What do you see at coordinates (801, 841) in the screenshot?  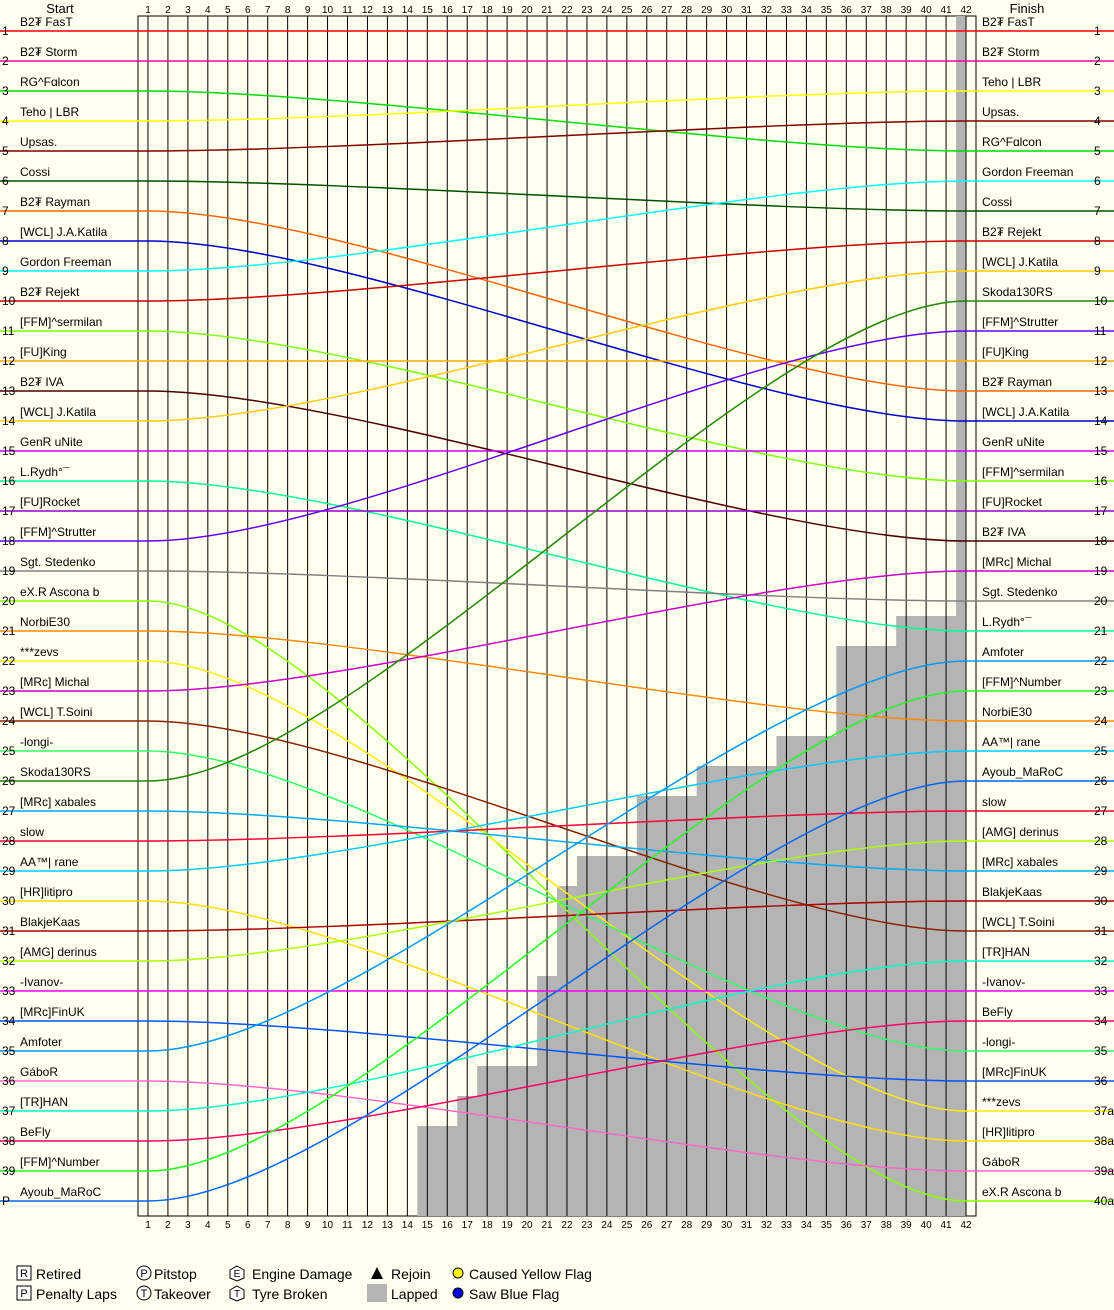 I see `lapped-cell` at bounding box center [801, 841].